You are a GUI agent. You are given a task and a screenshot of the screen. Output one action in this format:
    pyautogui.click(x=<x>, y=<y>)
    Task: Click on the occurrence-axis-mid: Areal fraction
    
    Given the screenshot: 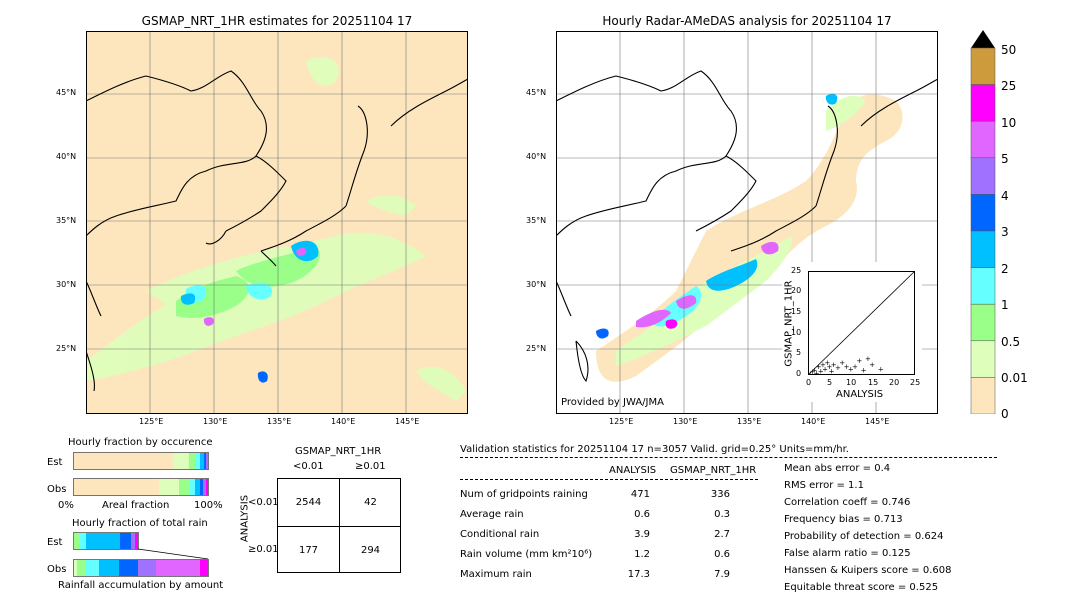 What is the action you would take?
    pyautogui.click(x=136, y=505)
    